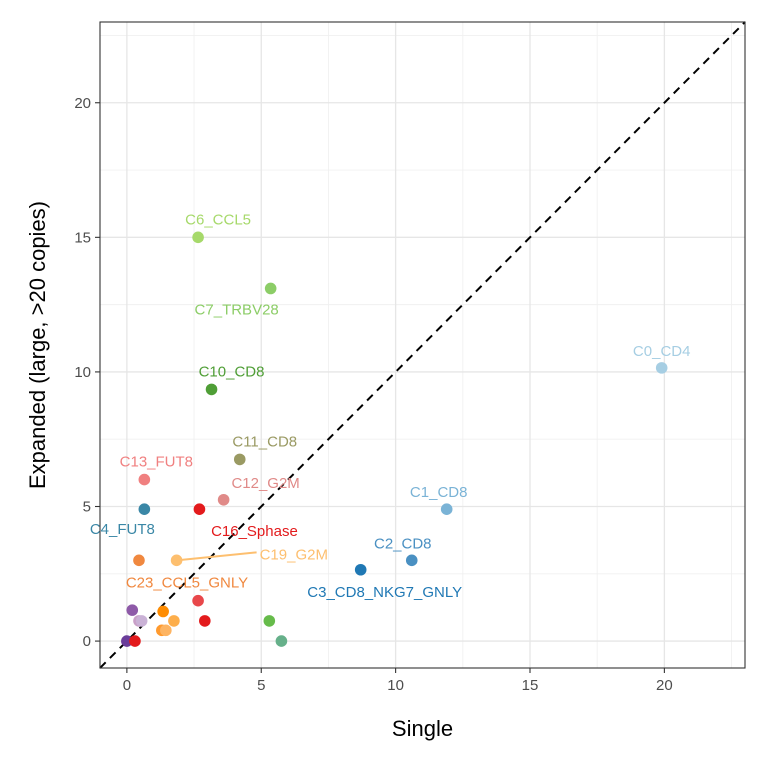 The width and height of the screenshot is (768, 768). Describe the element at coordinates (216, 556) in the screenshot. I see `label-connector-line` at that location.